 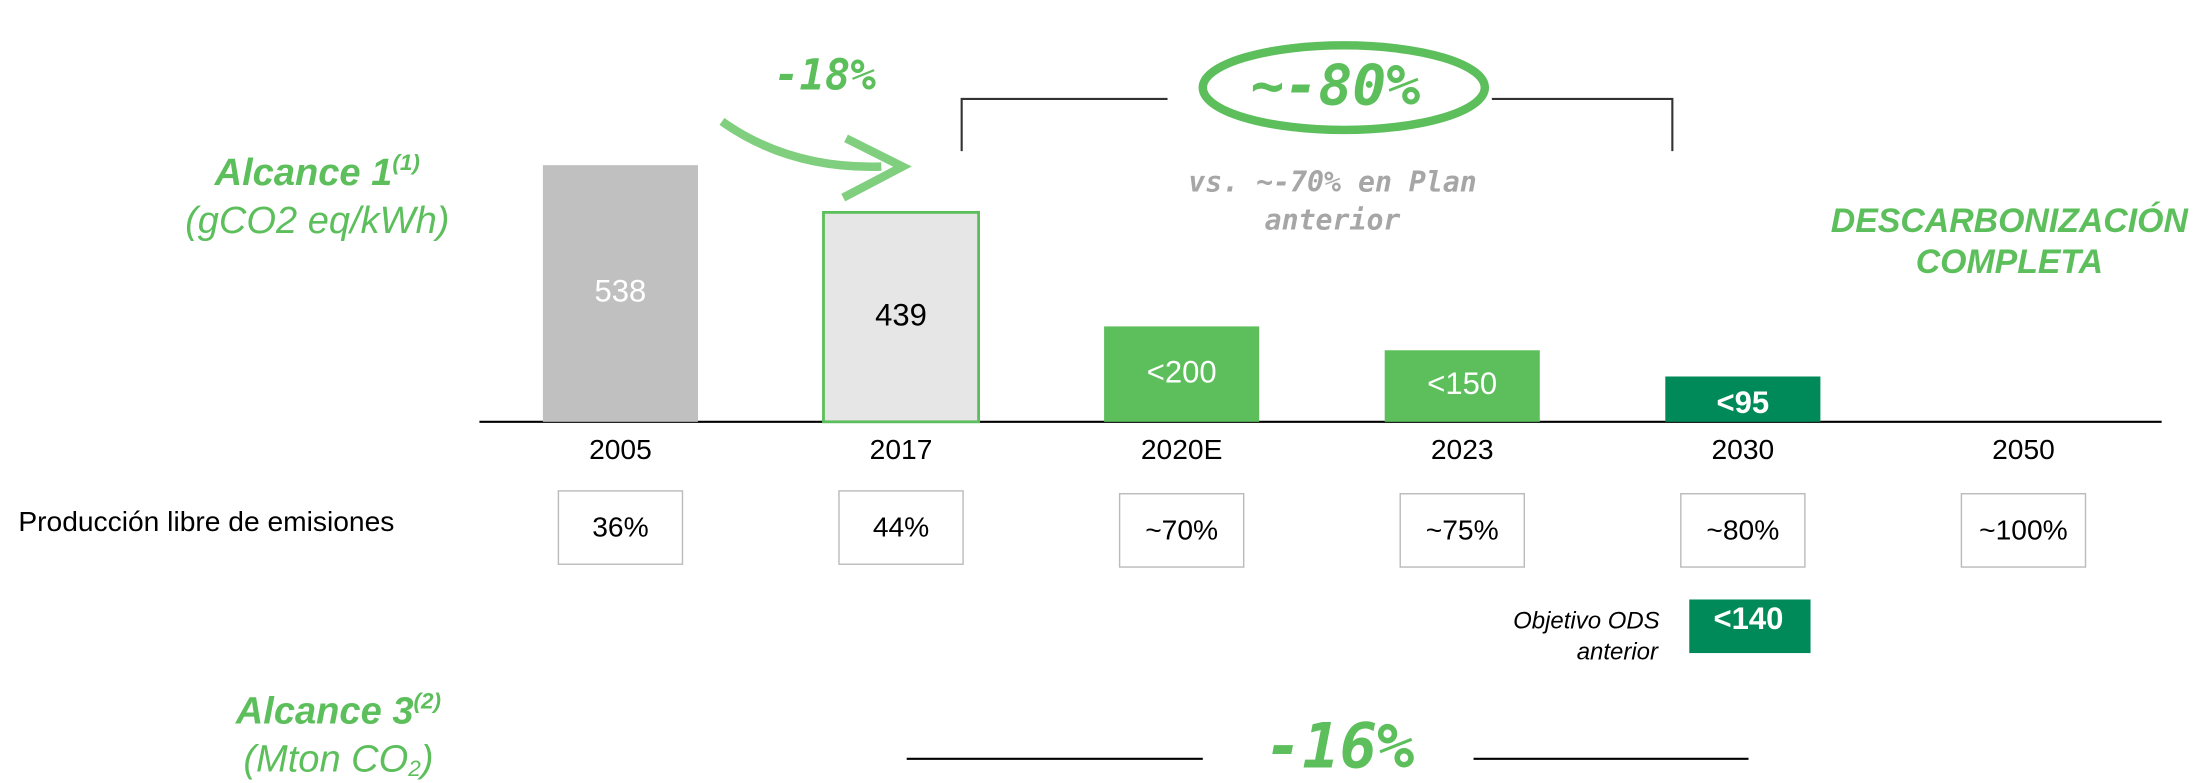 I want to click on previous-plan: anterior, so click(x=1333, y=220).